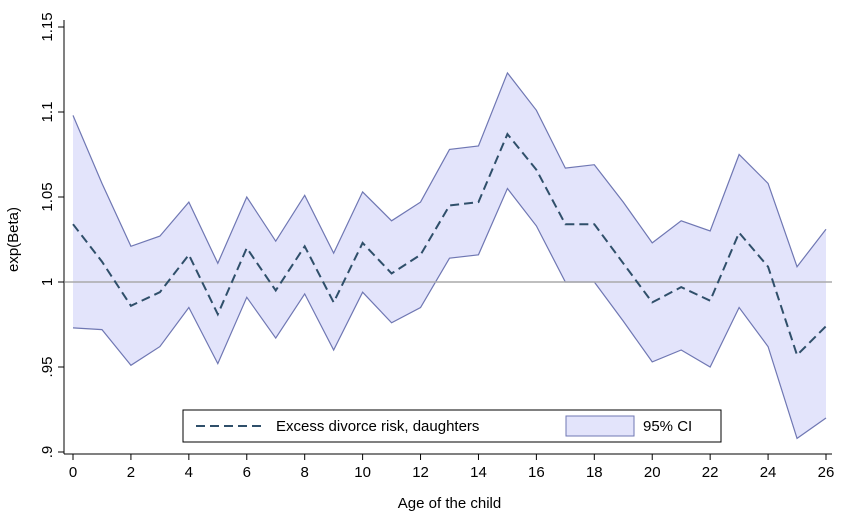 The height and width of the screenshot is (512, 848). What do you see at coordinates (710, 472) in the screenshot?
I see `x-tick-label: 22` at bounding box center [710, 472].